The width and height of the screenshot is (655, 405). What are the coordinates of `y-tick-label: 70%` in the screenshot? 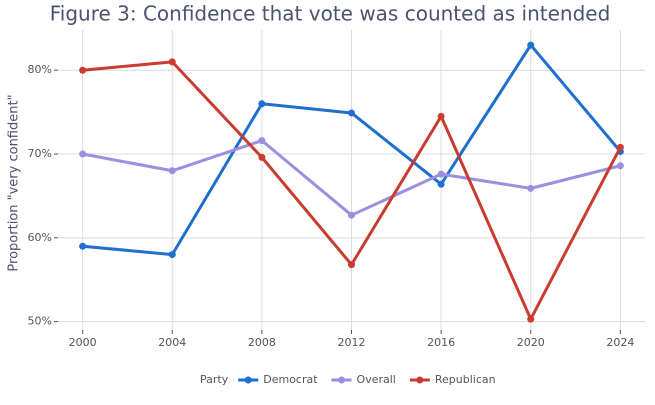 It's located at (40, 153).